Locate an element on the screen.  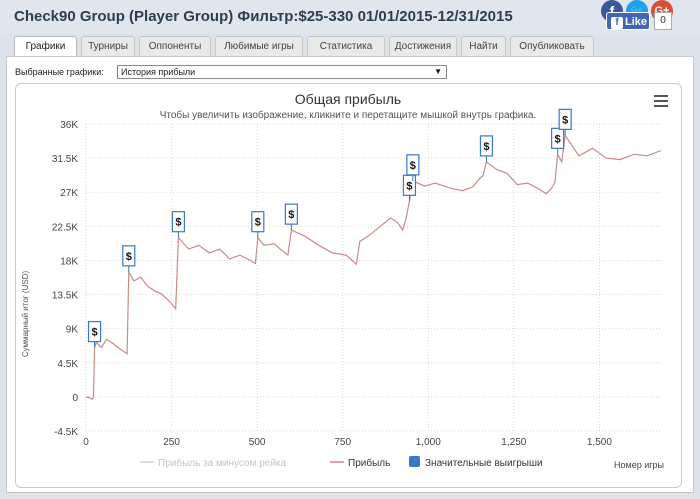
x-tick-label: 250 is located at coordinates (171, 442).